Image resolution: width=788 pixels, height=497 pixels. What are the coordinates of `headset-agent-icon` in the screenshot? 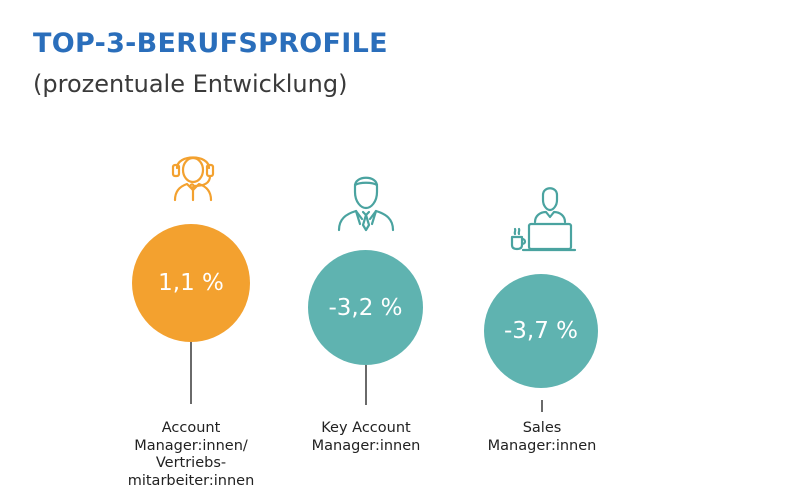 It's located at (193, 174).